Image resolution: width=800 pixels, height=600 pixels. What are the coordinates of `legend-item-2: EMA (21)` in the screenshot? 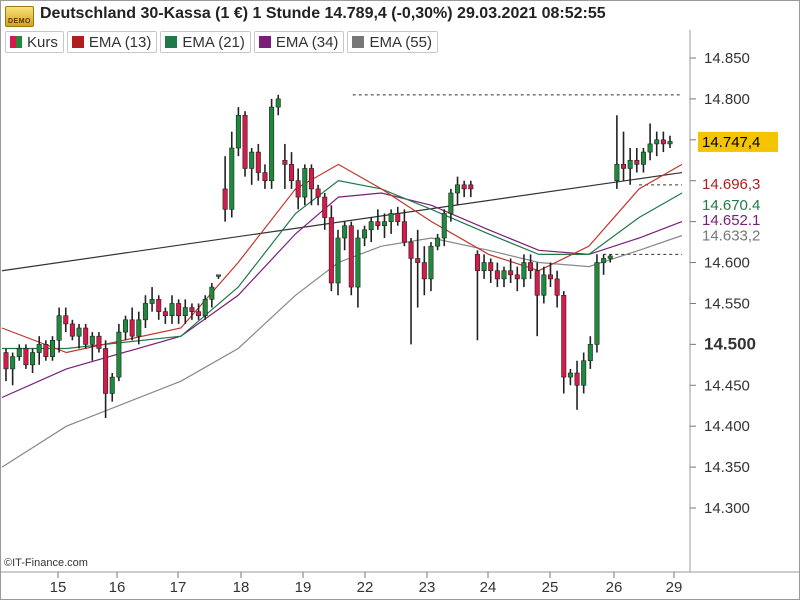 It's located at (205, 42).